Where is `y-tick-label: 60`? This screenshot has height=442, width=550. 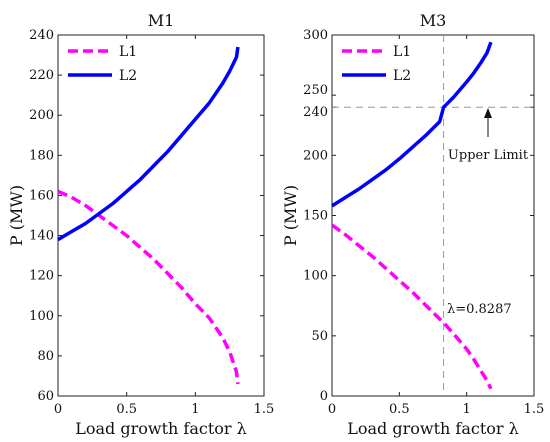 y-tick-label: 60 is located at coordinates (45, 396).